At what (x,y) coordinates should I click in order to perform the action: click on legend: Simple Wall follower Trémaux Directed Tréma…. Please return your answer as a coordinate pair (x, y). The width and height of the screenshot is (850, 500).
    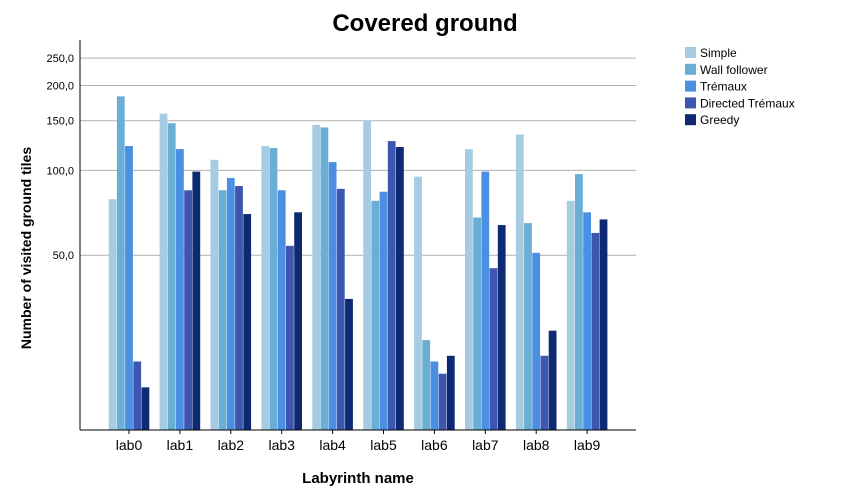
    Looking at the image, I should click on (740, 86).